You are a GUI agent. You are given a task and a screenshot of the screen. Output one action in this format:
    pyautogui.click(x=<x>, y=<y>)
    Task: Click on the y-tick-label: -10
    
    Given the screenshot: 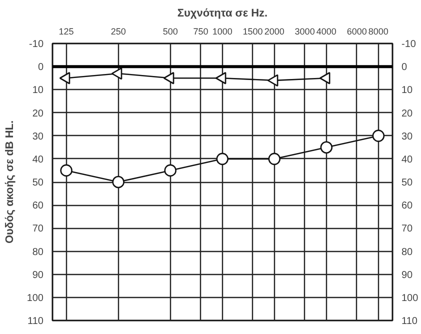 What is the action you would take?
    pyautogui.click(x=36, y=44)
    